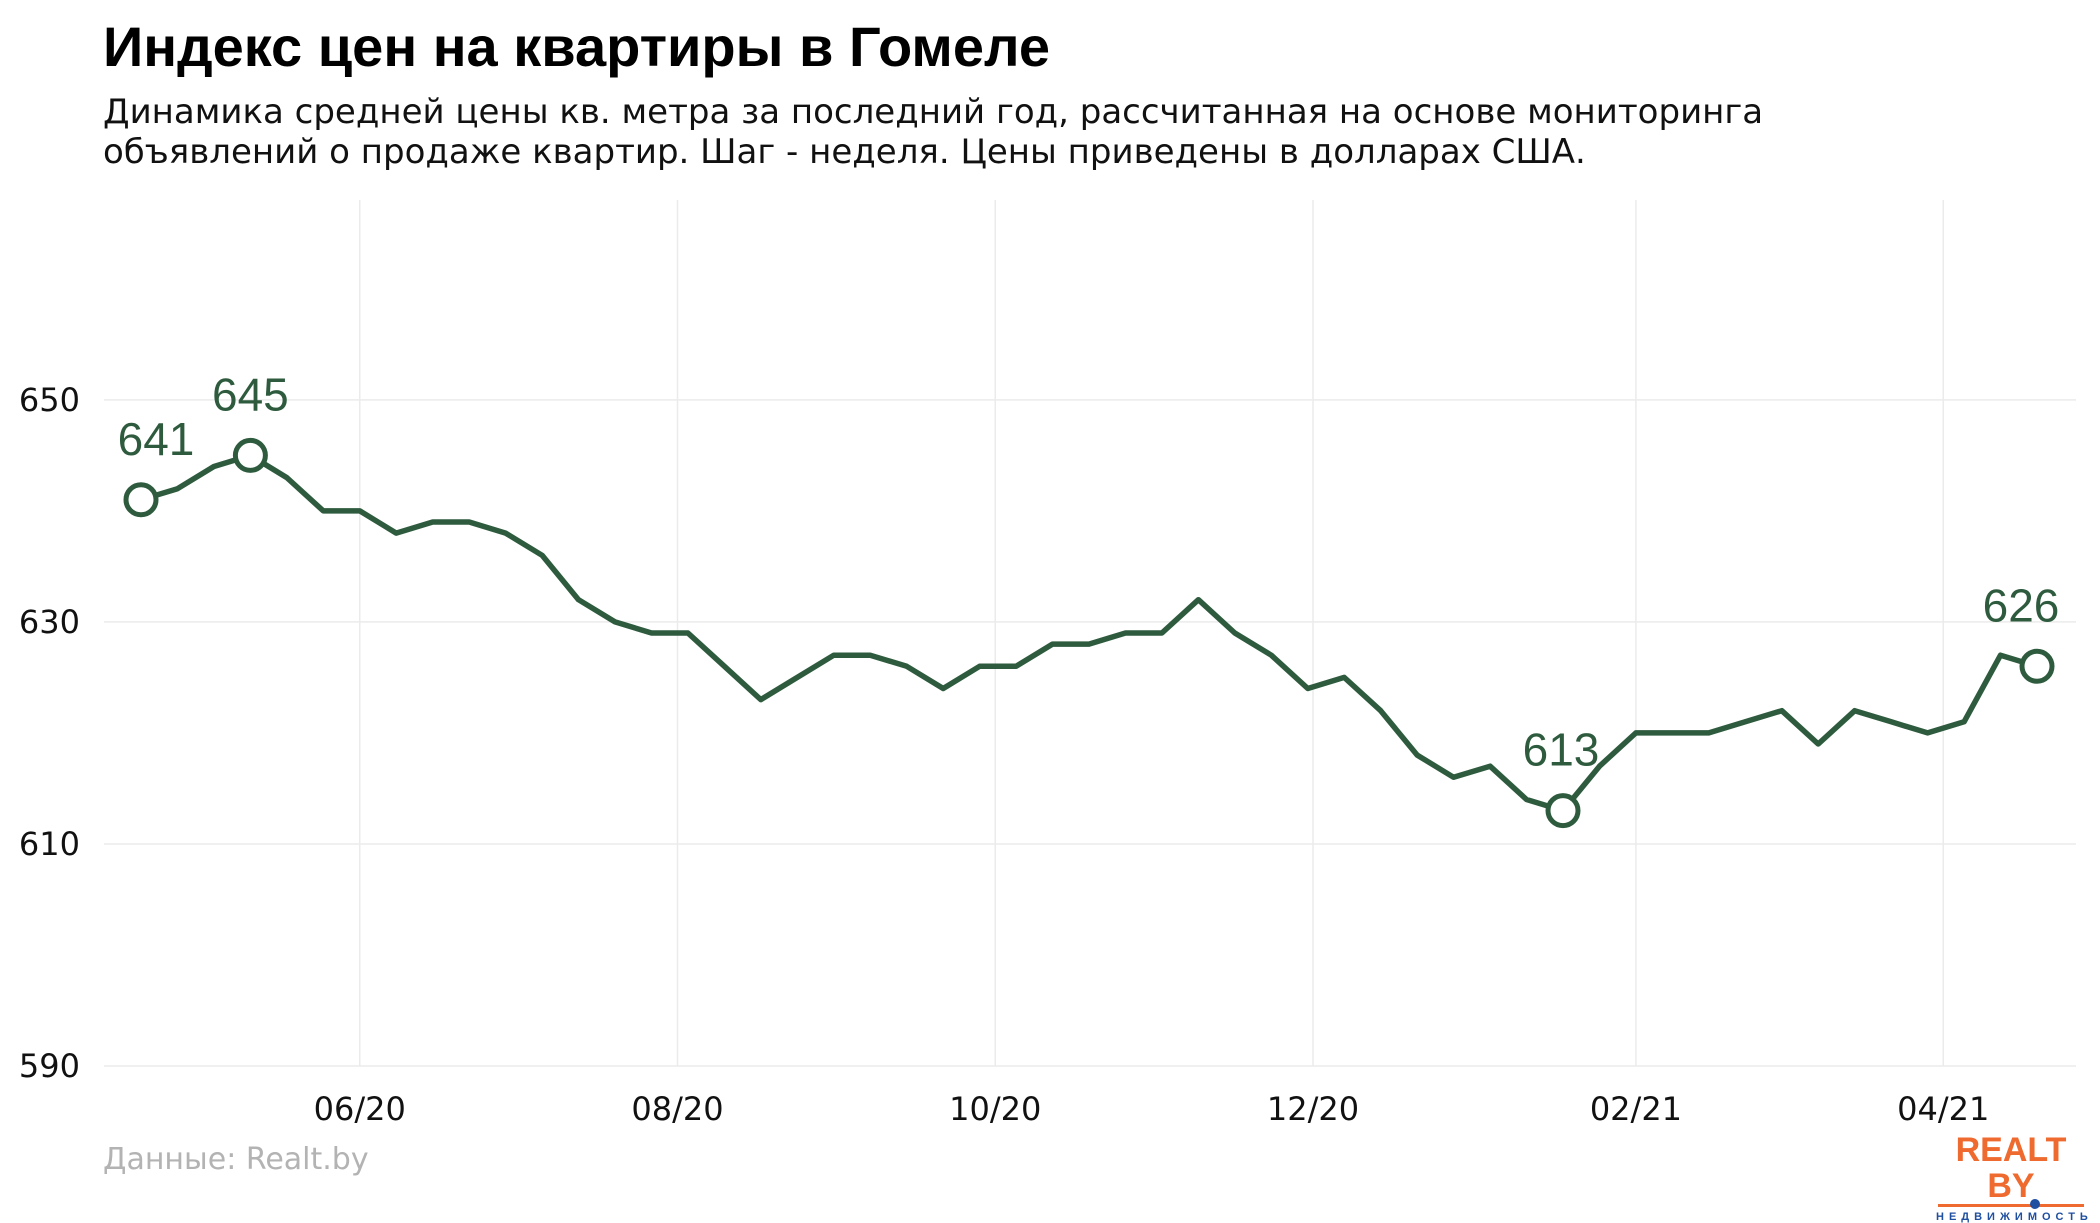  What do you see at coordinates (1636, 1109) in the screenshot?
I see `x-tick-label: 02/21` at bounding box center [1636, 1109].